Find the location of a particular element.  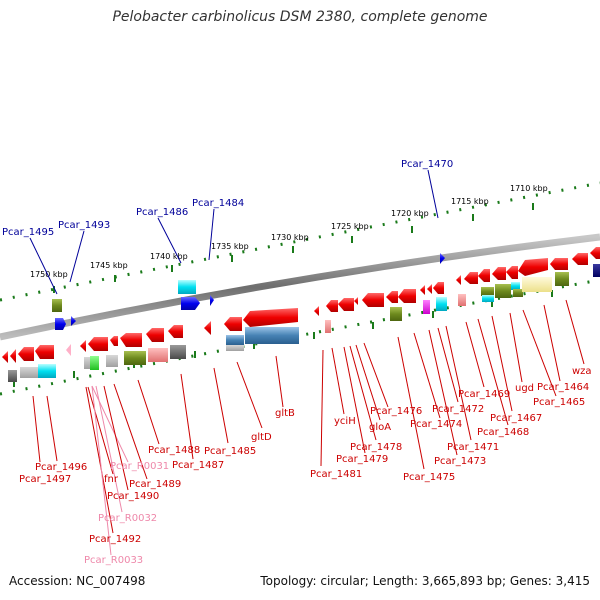

scale-label: 1745 kbp is located at coordinates (109, 265).